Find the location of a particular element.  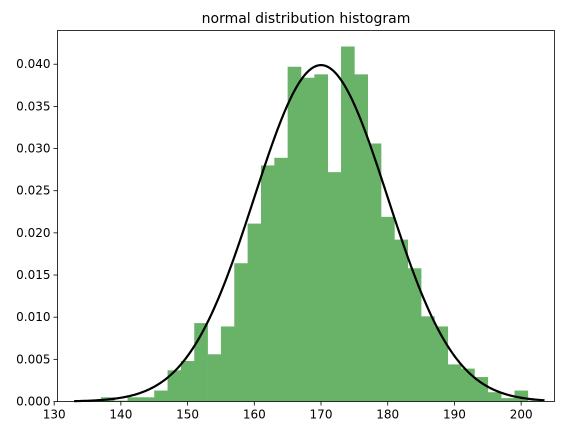

y-tick-label: 0.040 is located at coordinates (33, 64).